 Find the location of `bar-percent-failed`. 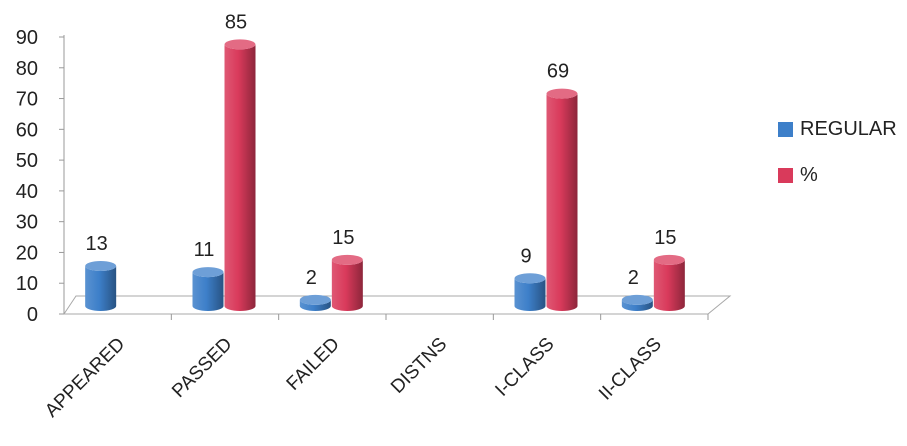

bar-percent-failed is located at coordinates (347, 285).